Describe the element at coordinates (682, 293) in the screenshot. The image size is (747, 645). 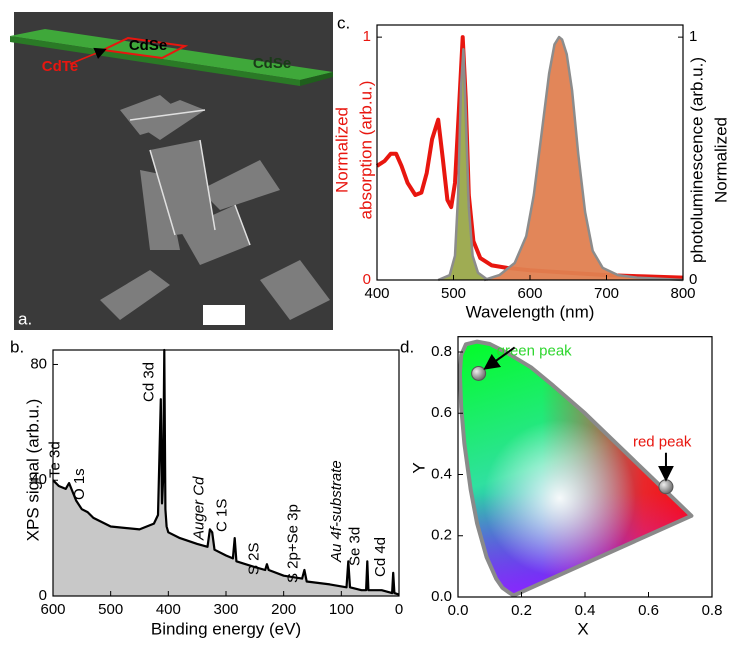
I see `x-tick-label: 800` at that location.